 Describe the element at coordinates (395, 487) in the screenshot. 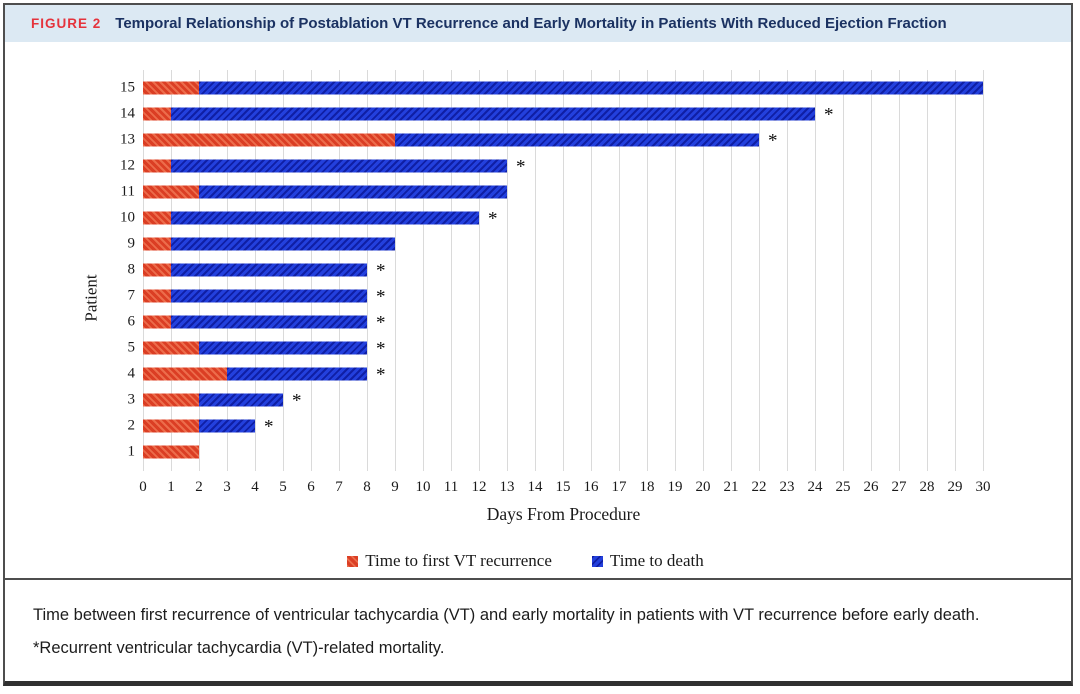

I see `x-tick-label: 9` at that location.